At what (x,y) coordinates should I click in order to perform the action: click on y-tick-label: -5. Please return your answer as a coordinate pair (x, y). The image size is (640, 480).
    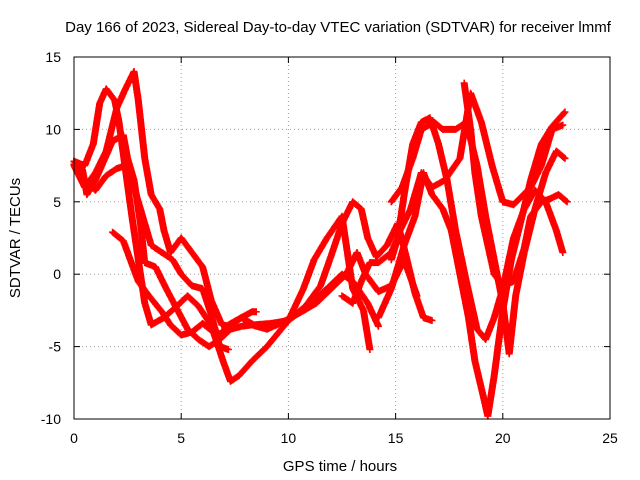
    Looking at the image, I should click on (55, 347).